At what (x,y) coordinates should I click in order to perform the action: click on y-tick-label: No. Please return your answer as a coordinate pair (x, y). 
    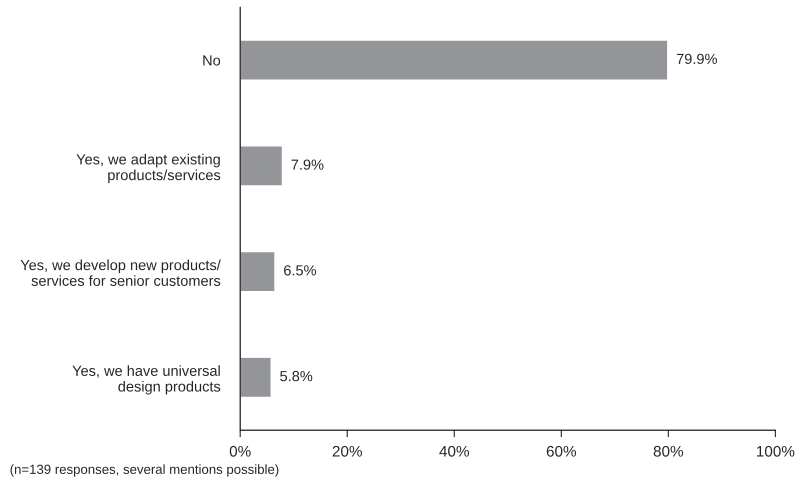
    Looking at the image, I should click on (211, 60).